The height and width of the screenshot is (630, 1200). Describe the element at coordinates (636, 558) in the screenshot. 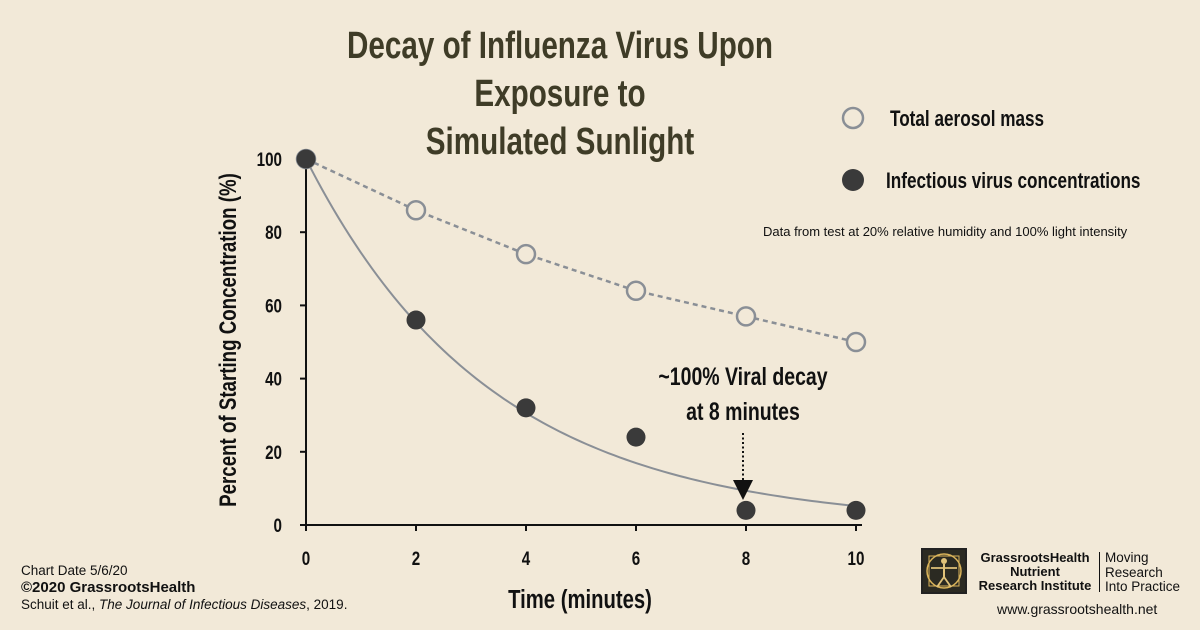

I see `x-tick-label: 6` at that location.